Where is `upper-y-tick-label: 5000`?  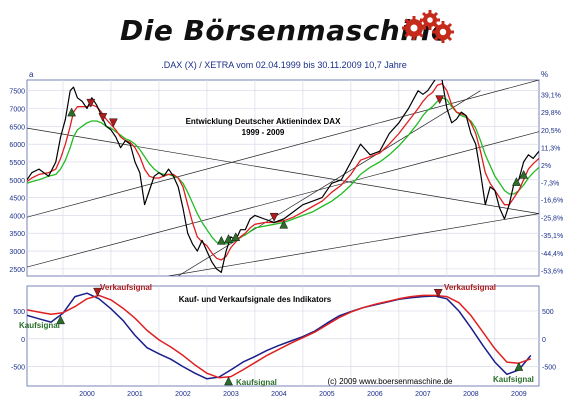 upper-y-tick-label: 5000 is located at coordinates (17, 181).